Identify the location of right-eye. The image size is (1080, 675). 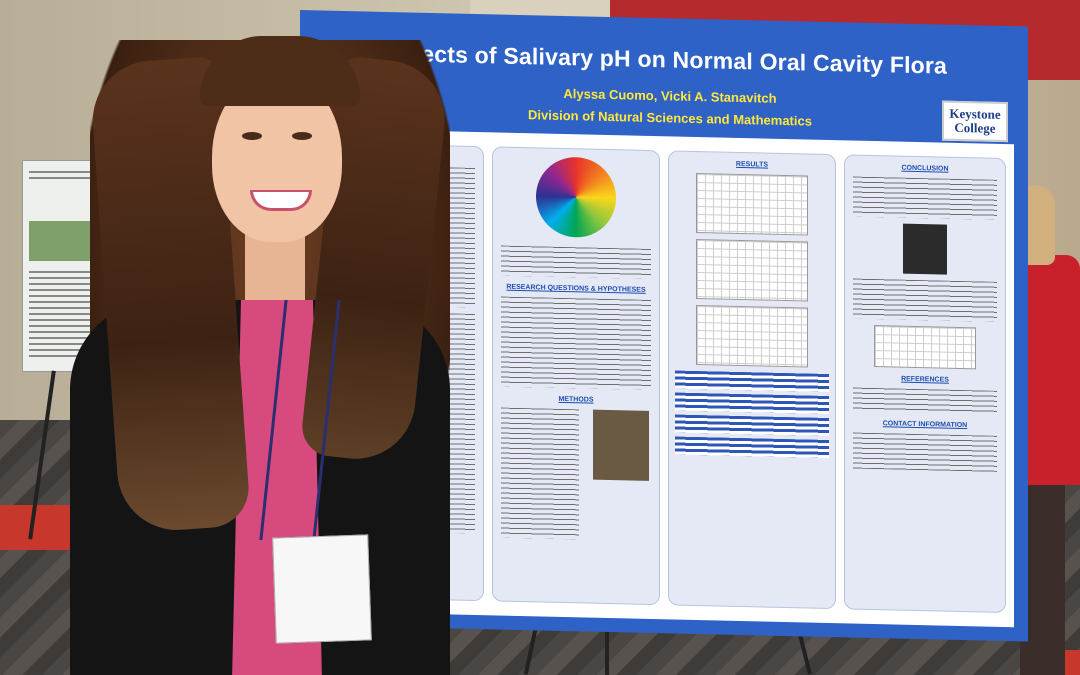
(302, 136).